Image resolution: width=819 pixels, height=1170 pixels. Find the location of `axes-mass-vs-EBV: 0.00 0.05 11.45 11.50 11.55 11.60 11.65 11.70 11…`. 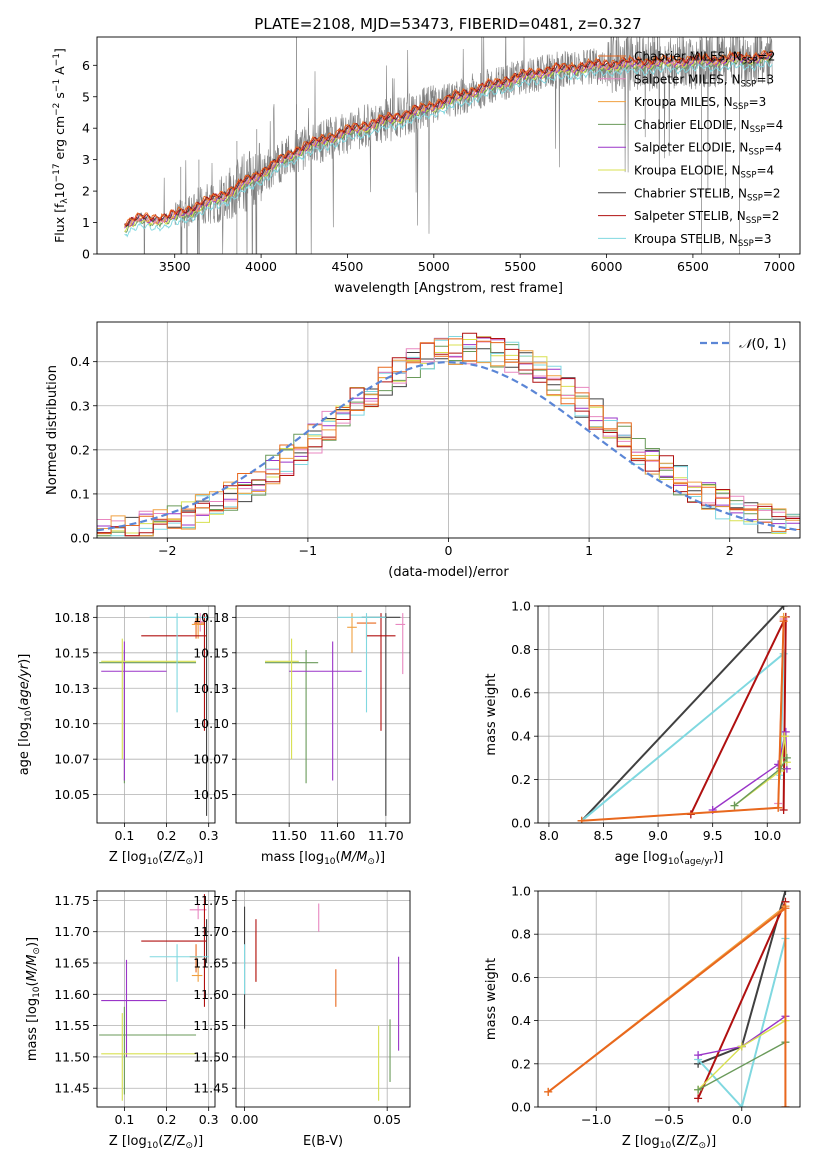

axes-mass-vs-EBV: 0.00 0.05 11.45 11.50 11.55 11.60 11.65 11.70 11… is located at coordinates (302, 1019).